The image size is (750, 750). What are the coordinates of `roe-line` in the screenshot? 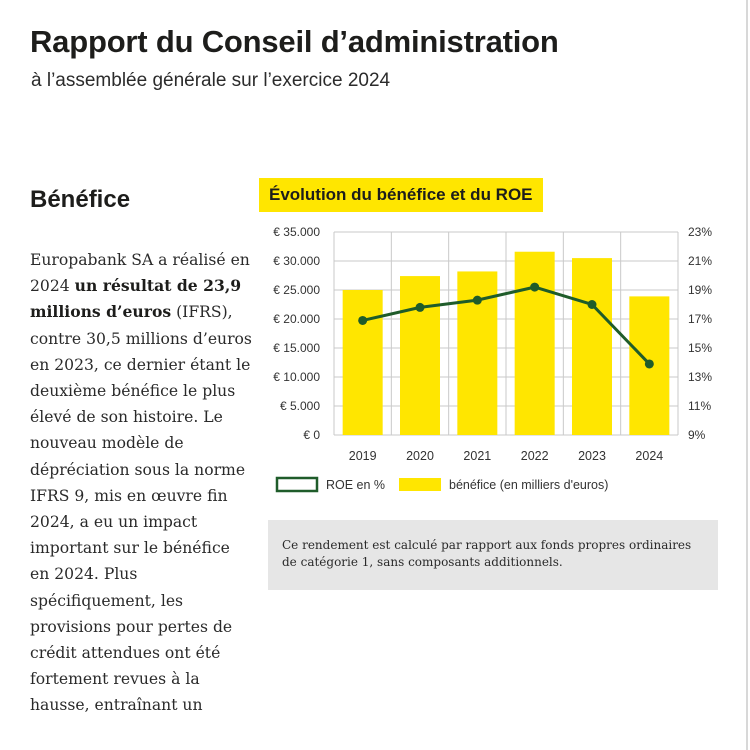 It's located at (506, 325).